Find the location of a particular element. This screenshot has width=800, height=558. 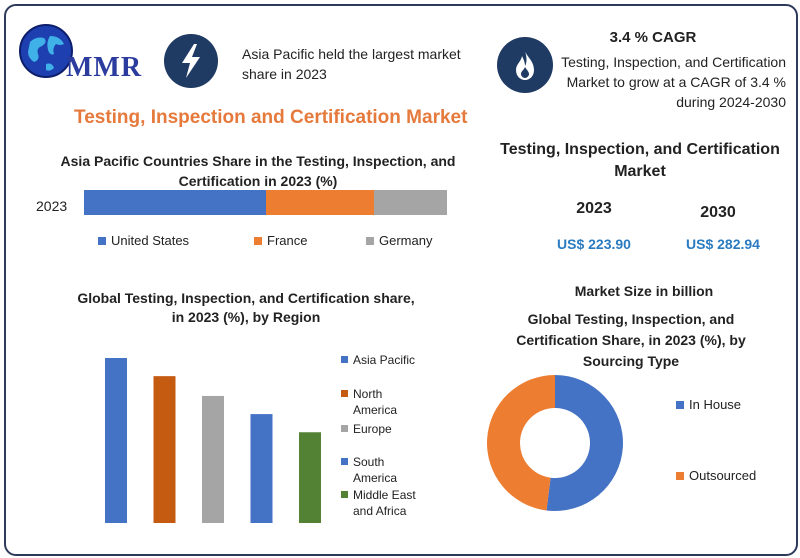

legend-item-asia-pacific: Asia Pacific is located at coordinates (378, 360).